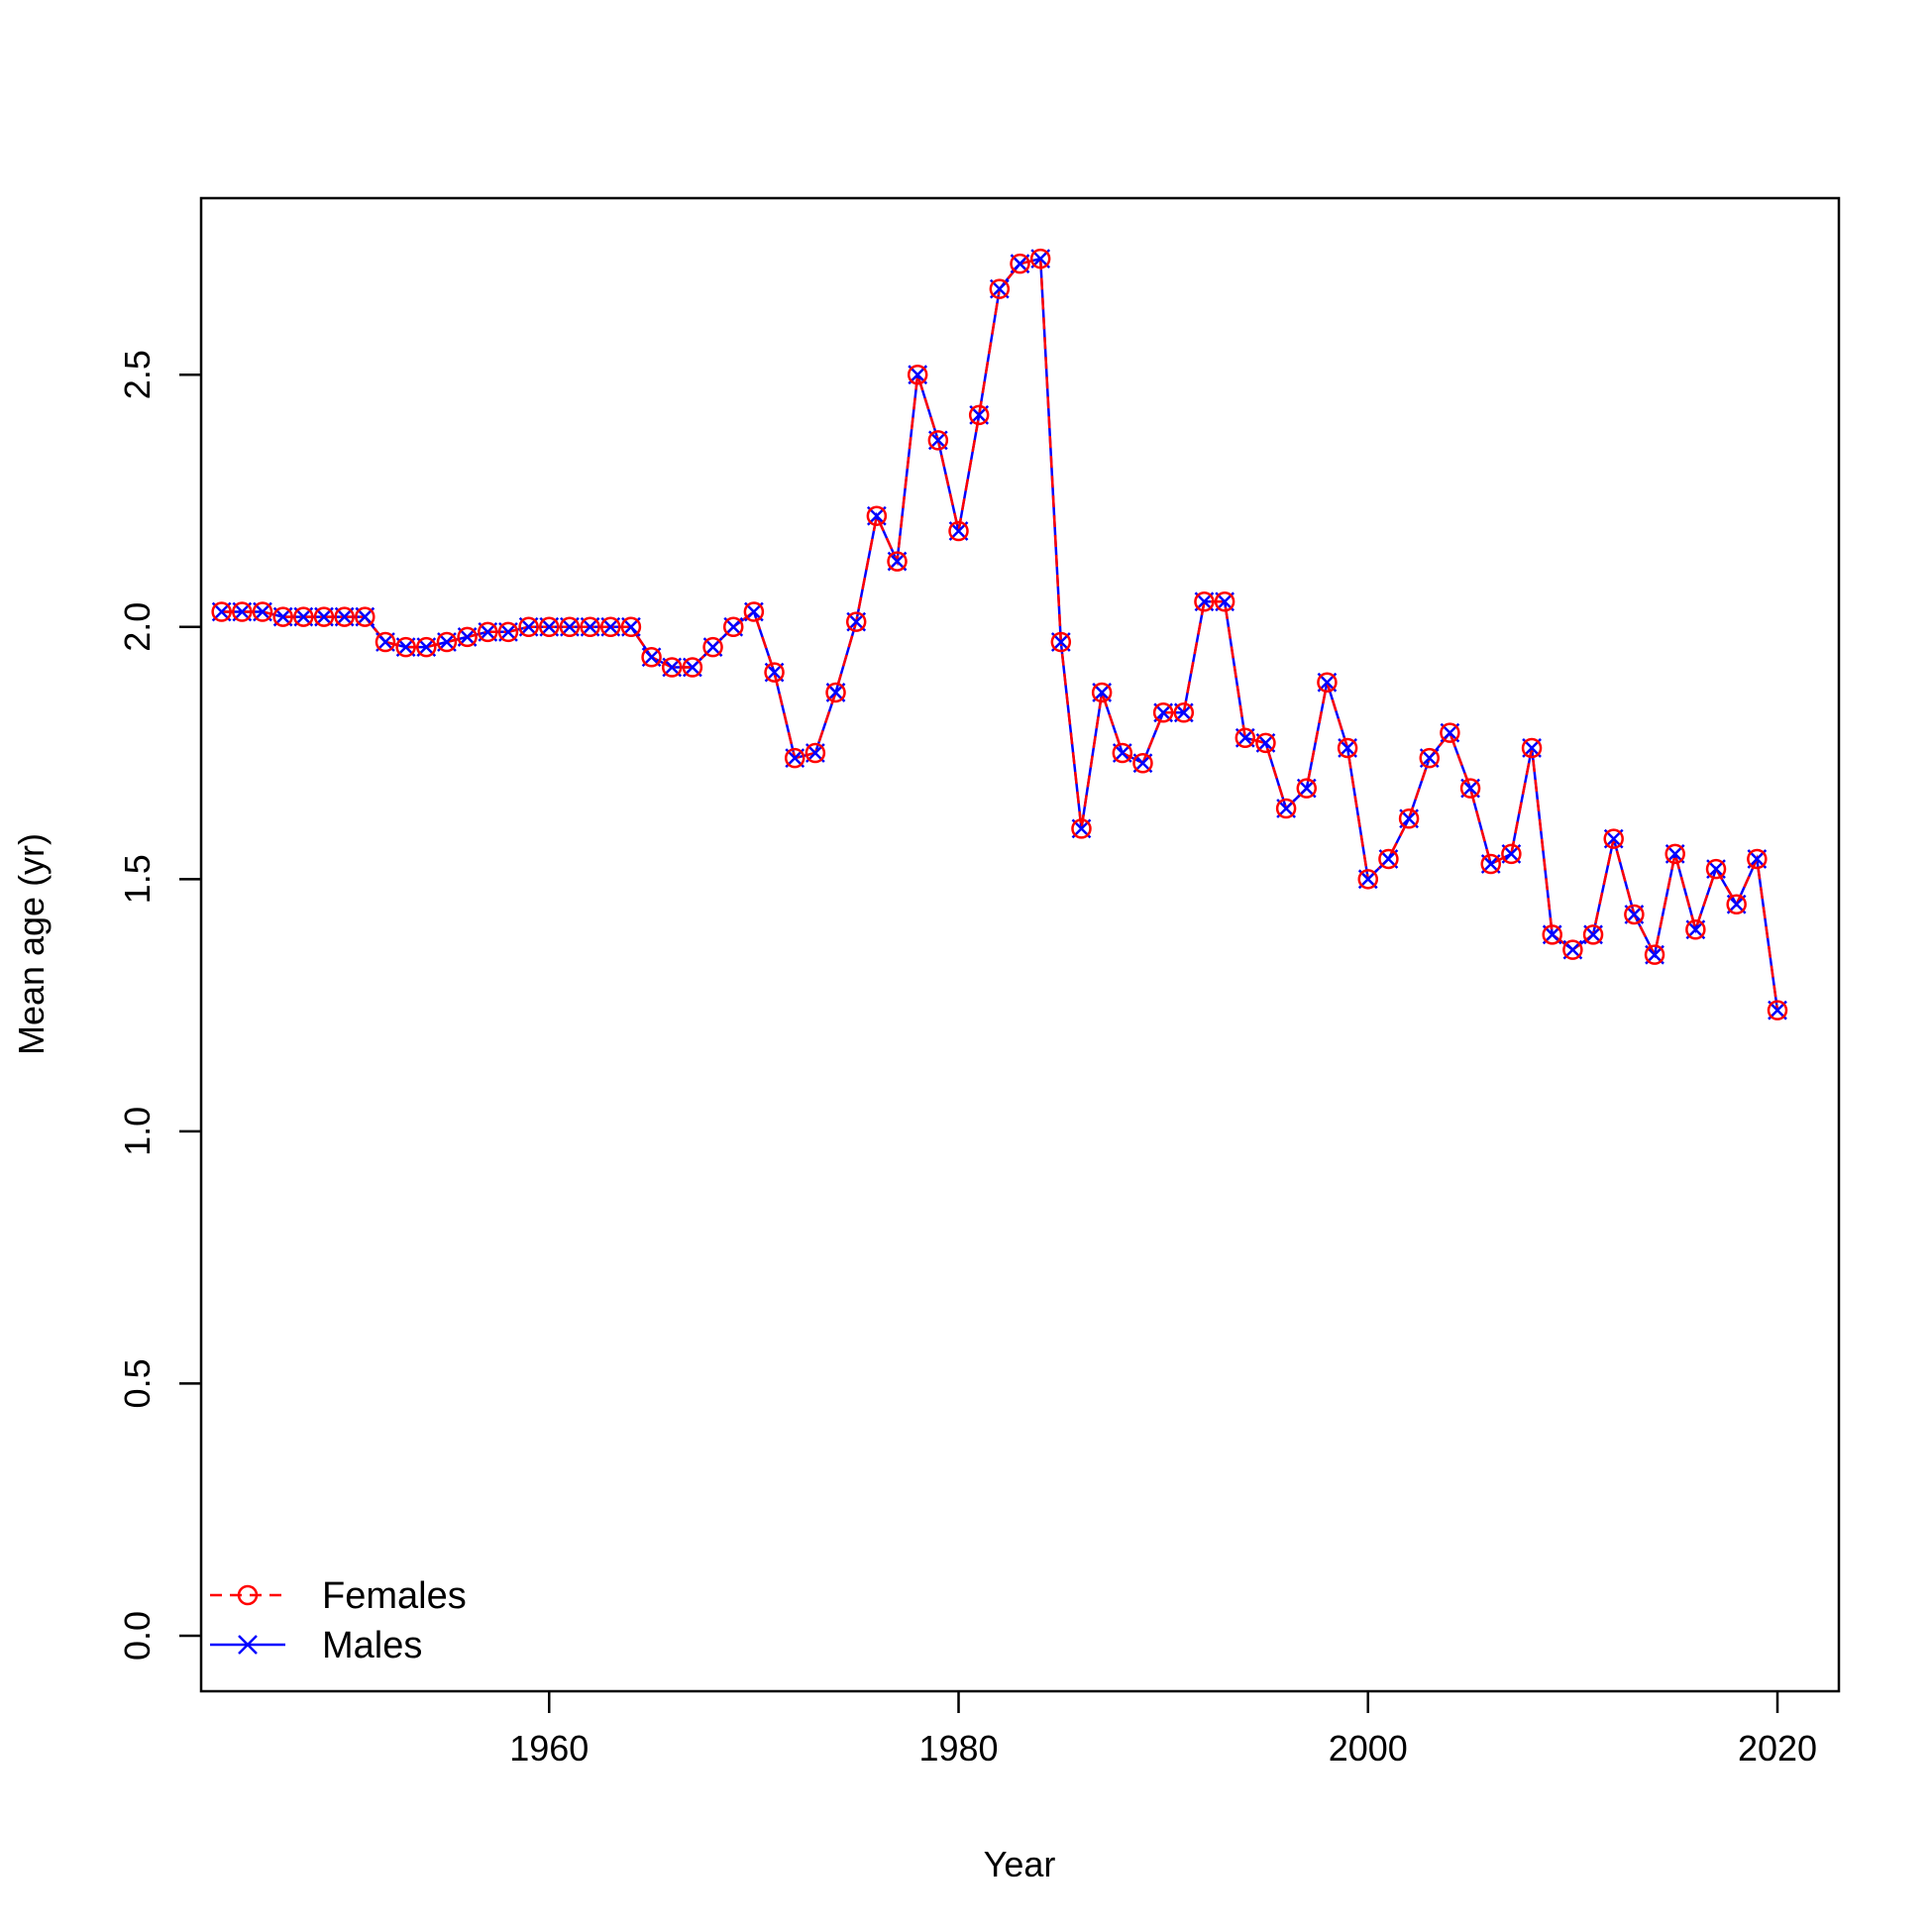  Describe the element at coordinates (372, 1645) in the screenshot. I see `legend-males-label: Males` at that location.